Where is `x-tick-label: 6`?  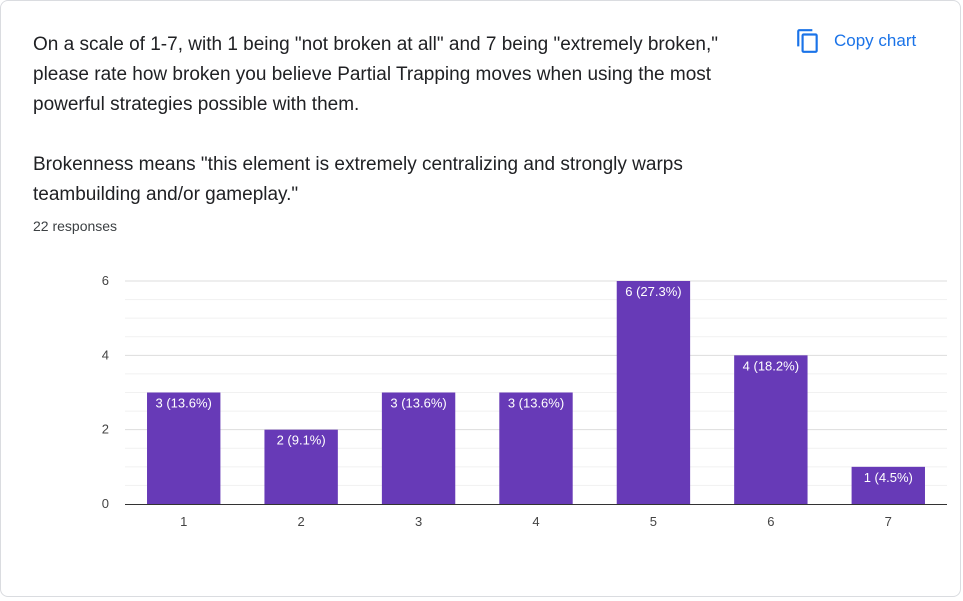 x-tick-label: 6 is located at coordinates (770, 521).